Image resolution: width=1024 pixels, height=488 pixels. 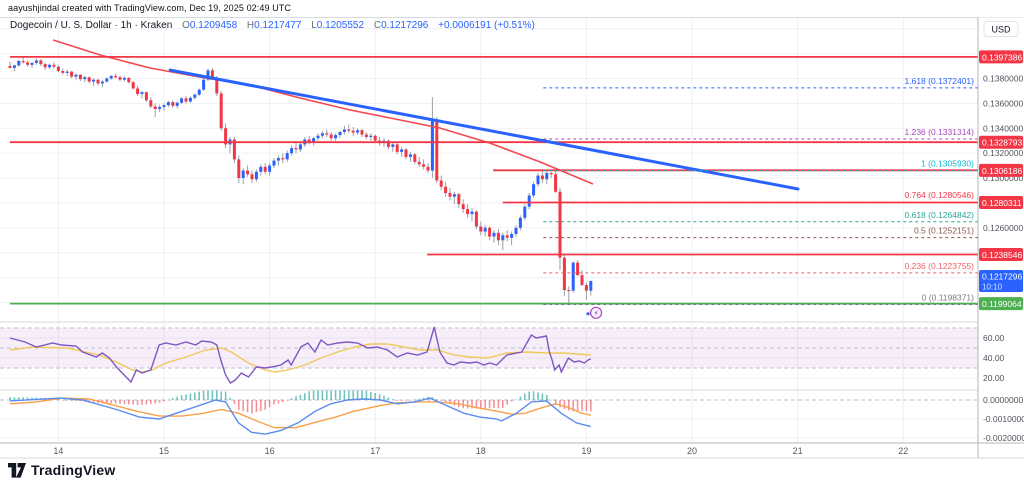 What do you see at coordinates (186, 25) in the screenshot?
I see `open-label: O` at bounding box center [186, 25].